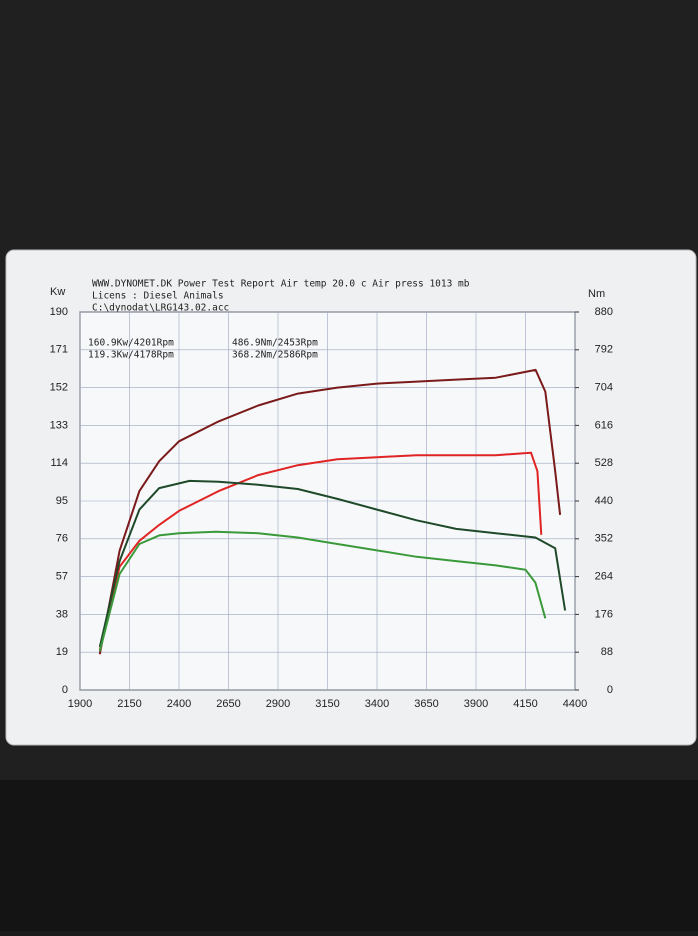 This screenshot has width=698, height=936. What do you see at coordinates (525, 704) in the screenshot?
I see `x-tick-label: 4150` at bounding box center [525, 704].